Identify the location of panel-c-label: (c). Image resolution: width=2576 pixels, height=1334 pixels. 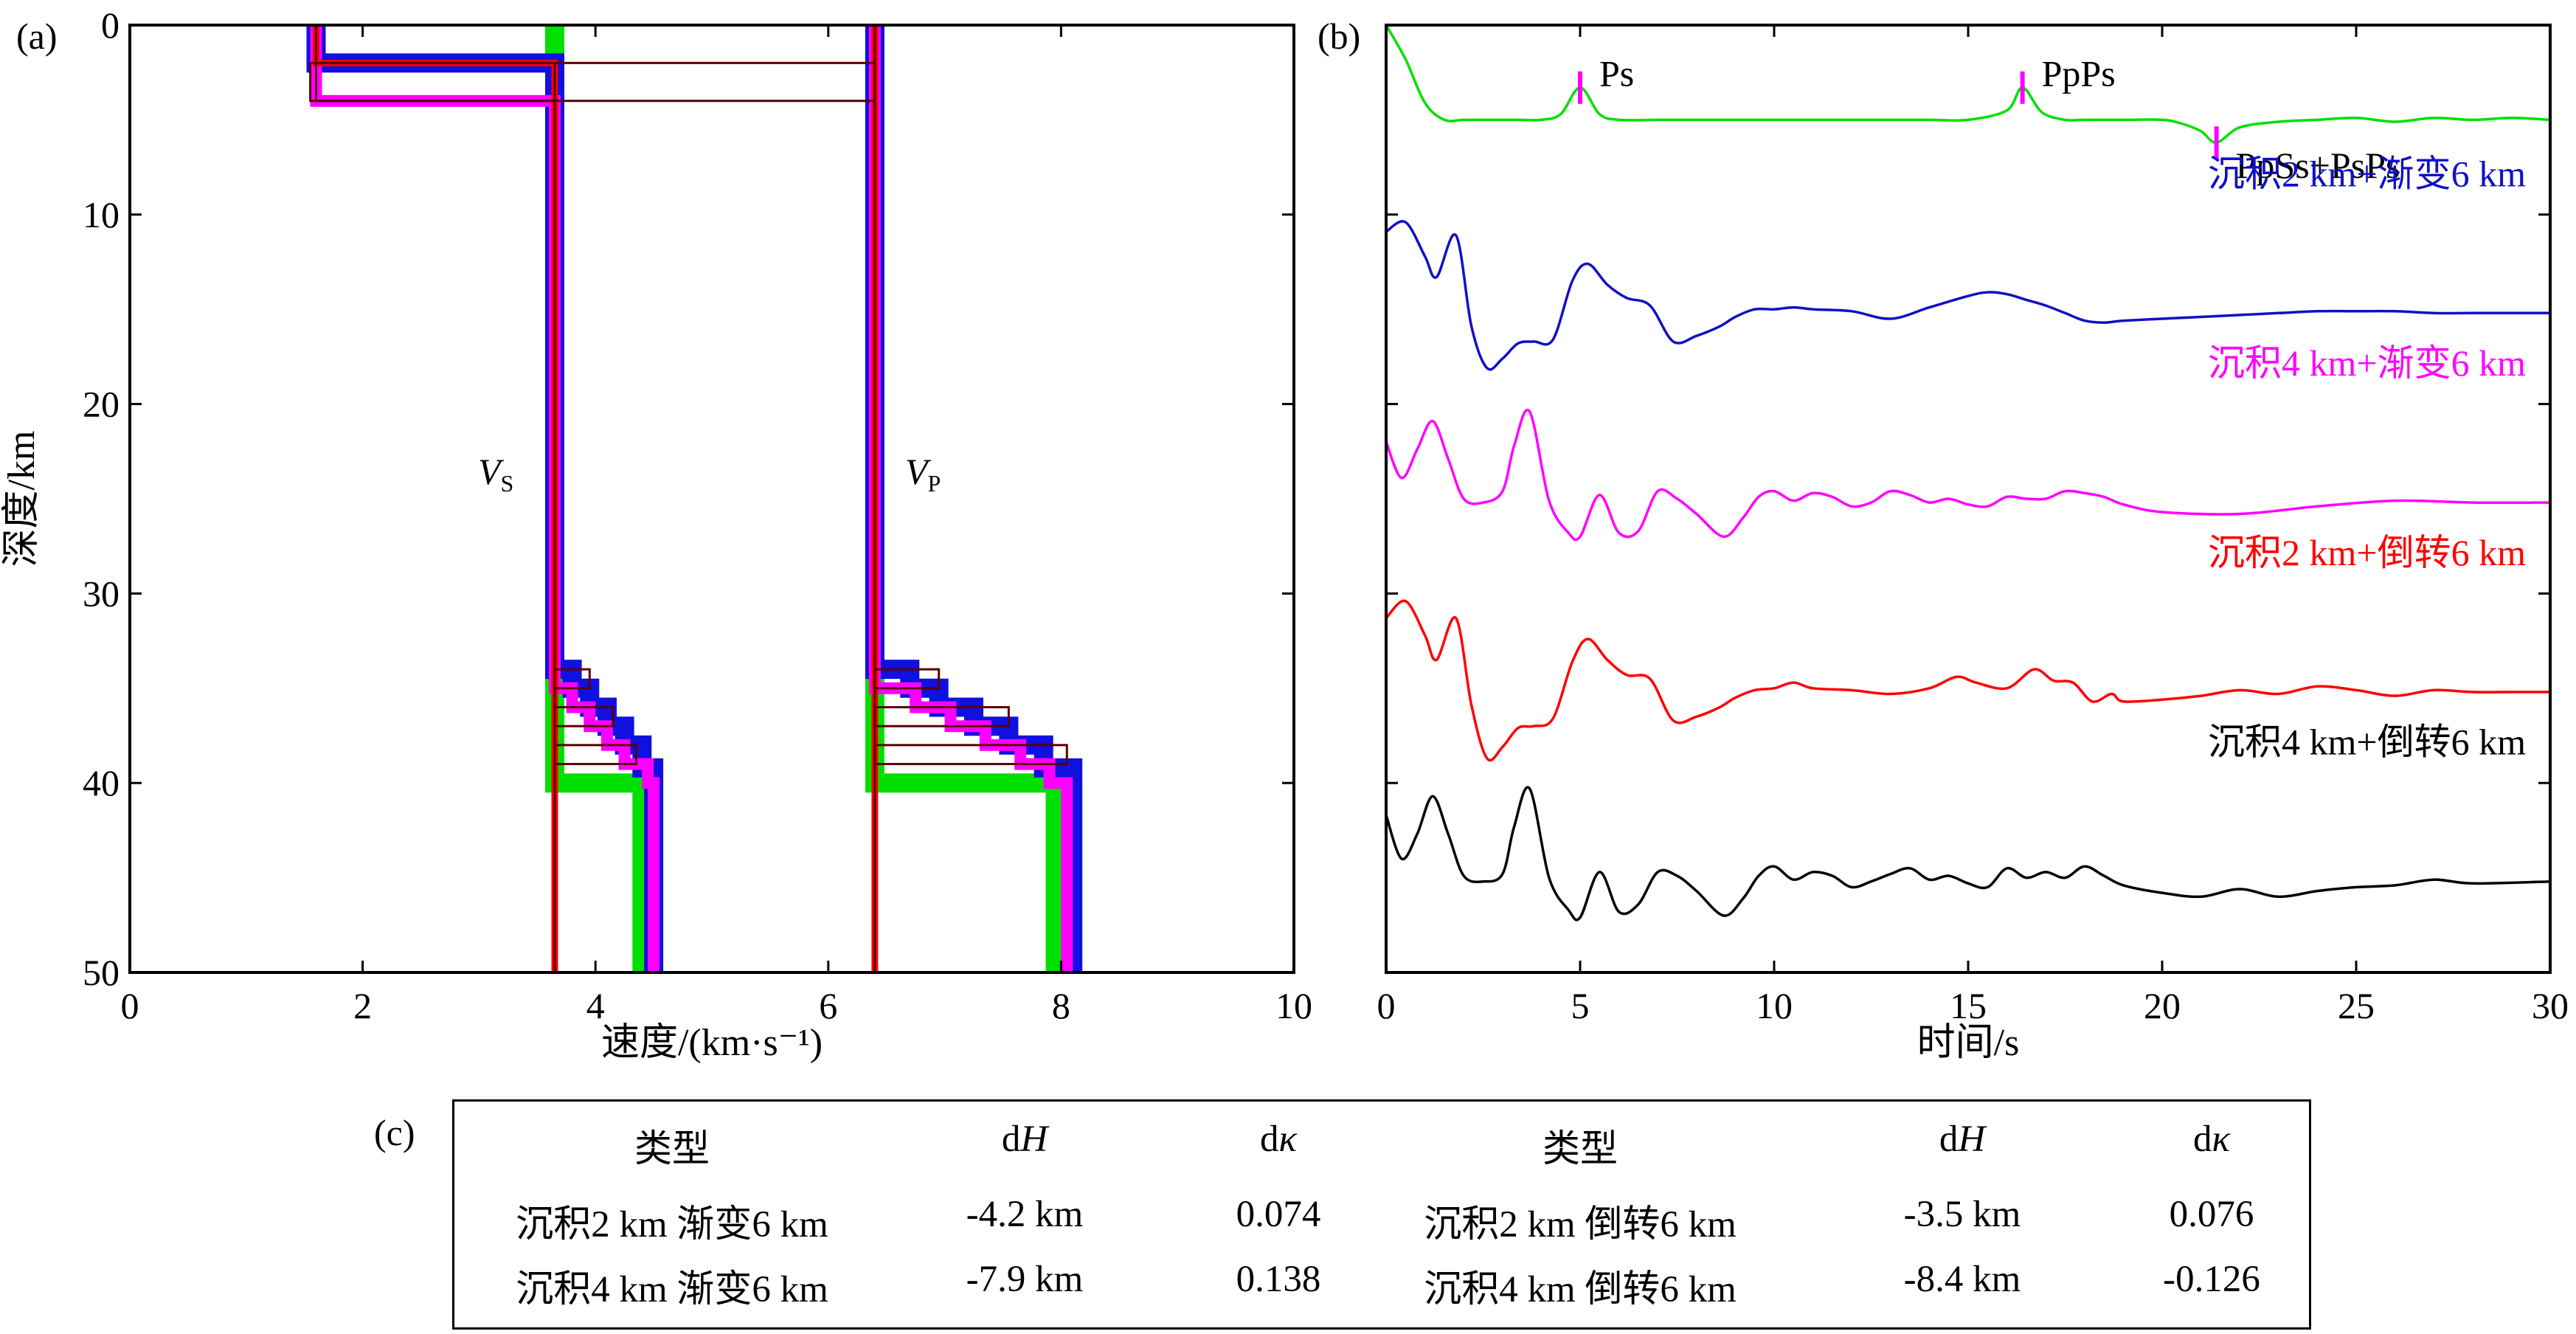
(394, 1132).